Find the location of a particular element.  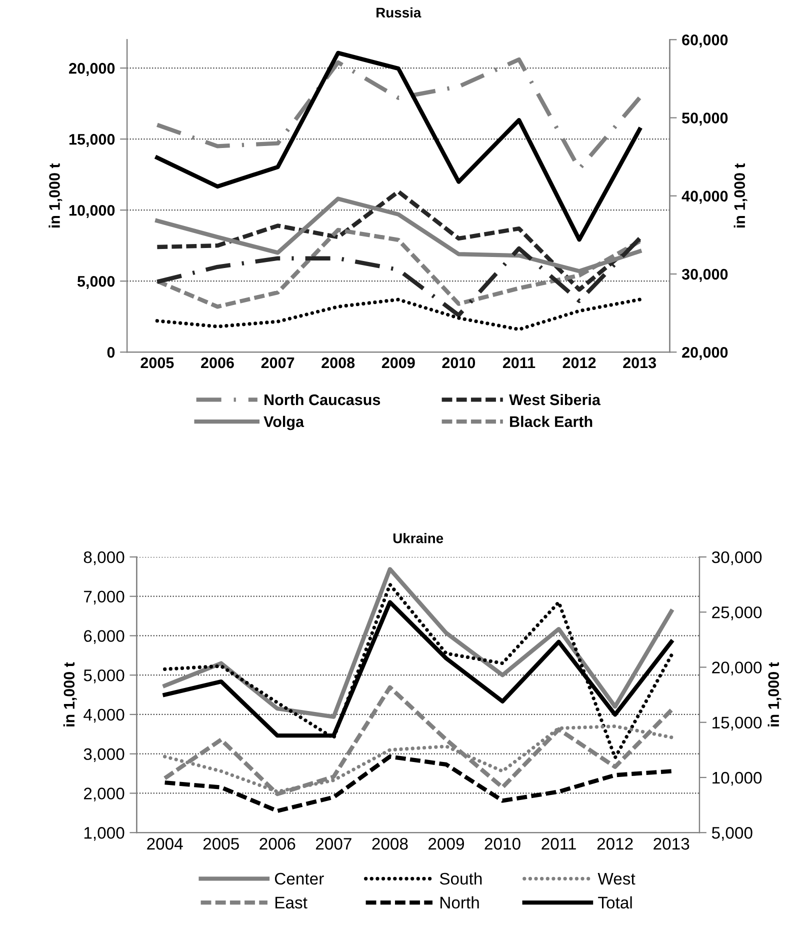

y-tick-label: 8,000 is located at coordinates (104, 558).